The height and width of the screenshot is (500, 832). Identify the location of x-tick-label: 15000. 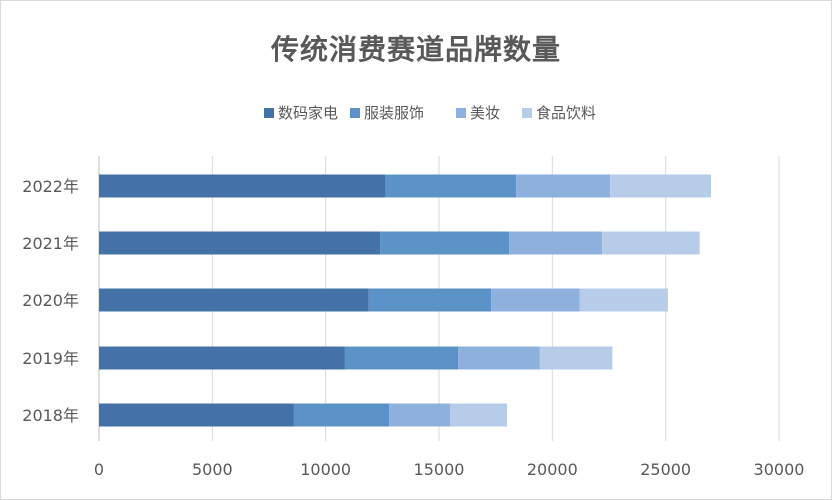
(439, 469).